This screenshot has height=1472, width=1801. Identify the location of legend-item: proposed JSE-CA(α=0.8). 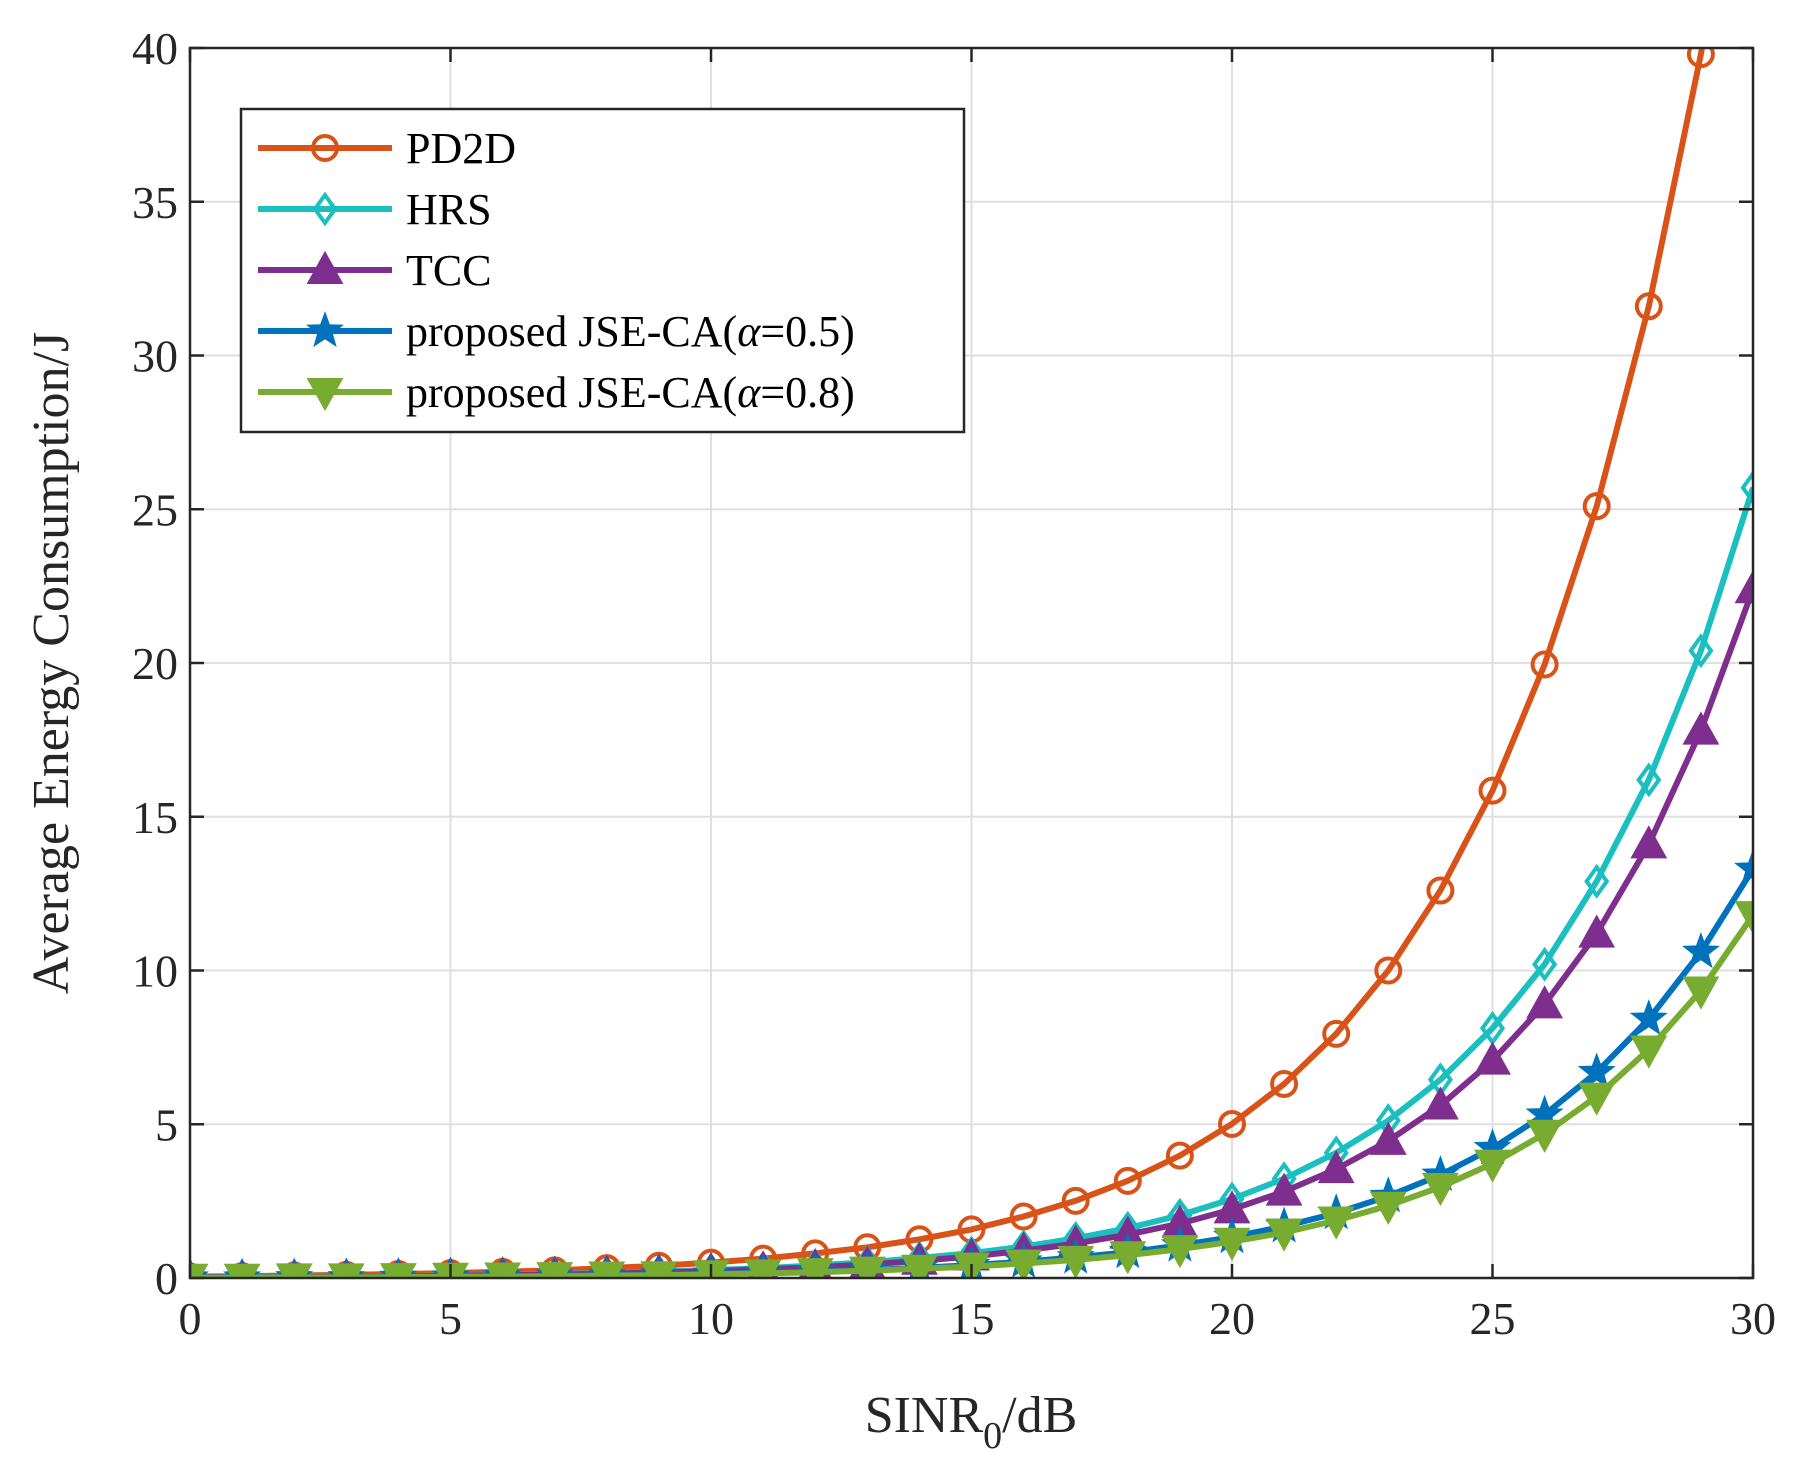
(556, 392).